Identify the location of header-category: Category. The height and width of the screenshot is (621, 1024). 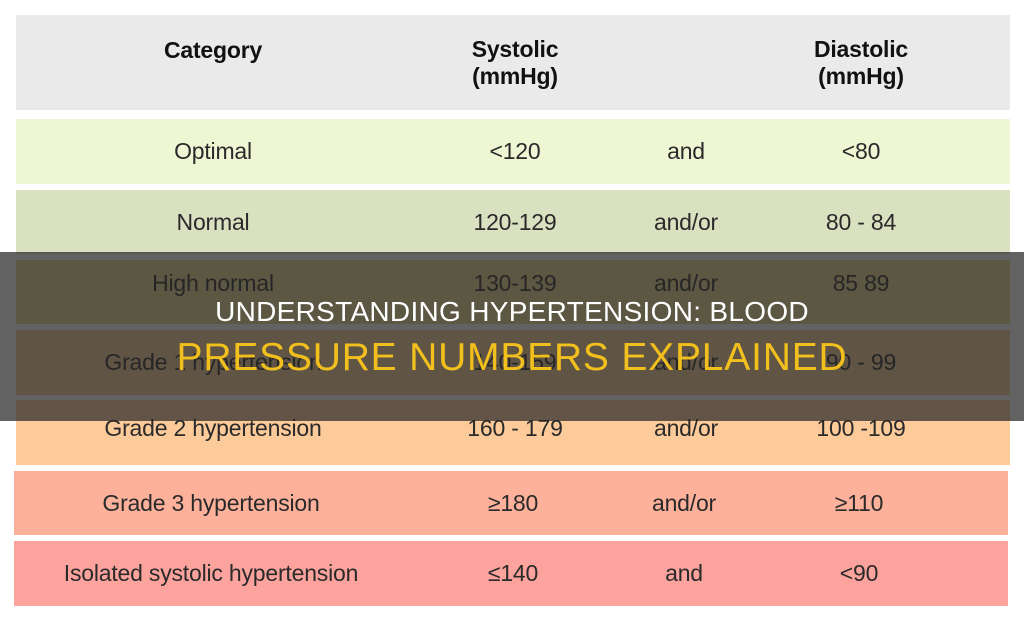
(213, 62).